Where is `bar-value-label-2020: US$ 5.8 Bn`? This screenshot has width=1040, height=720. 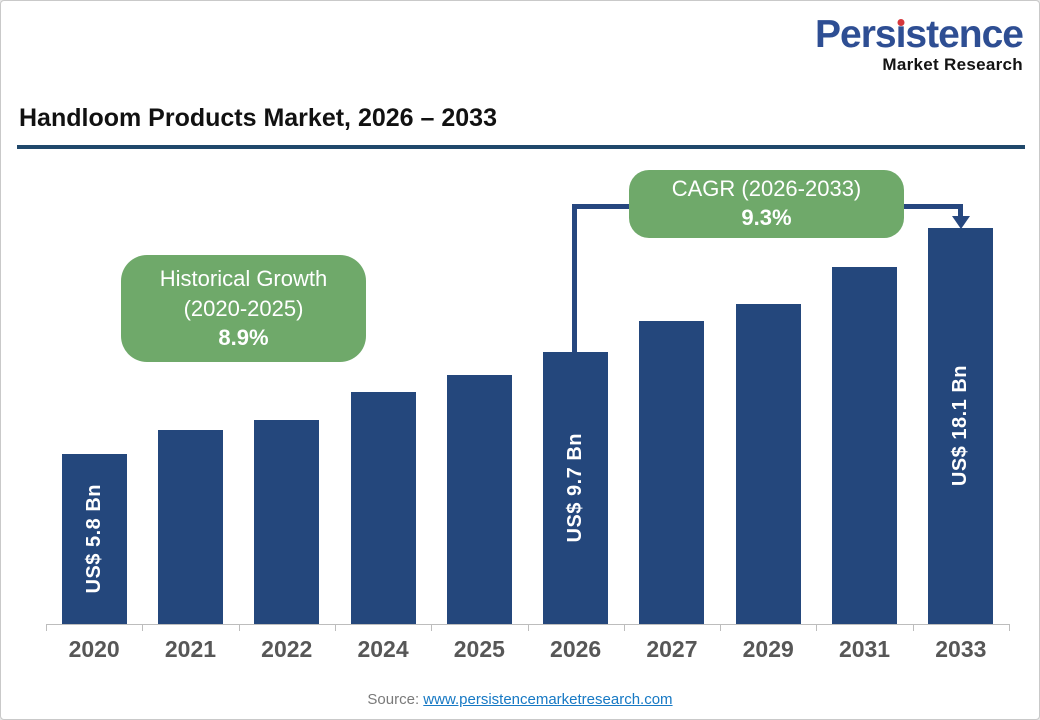
bar-value-label-2020: US$ 5.8 Bn is located at coordinates (93, 539).